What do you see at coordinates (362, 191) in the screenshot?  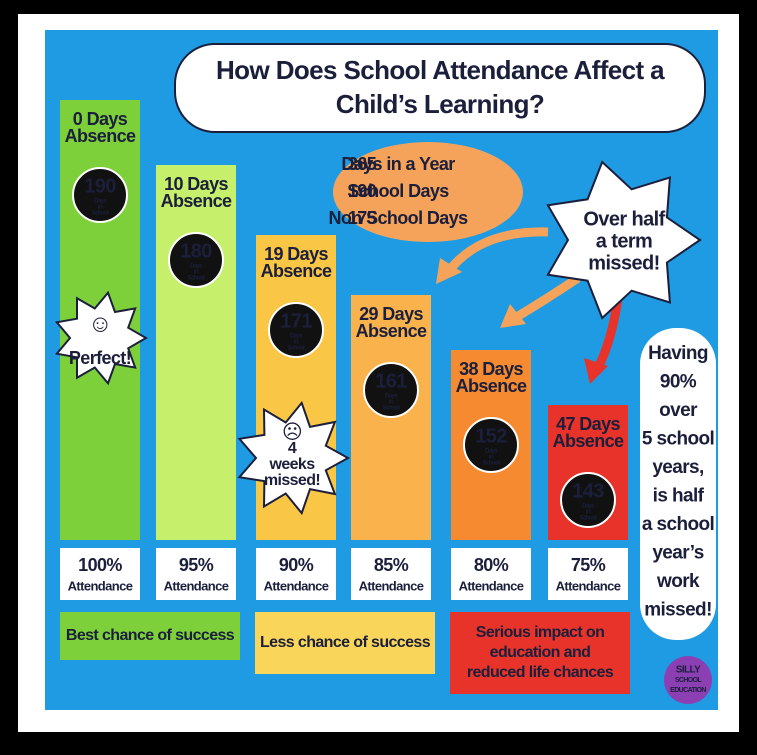 I see `fact-number: 190` at bounding box center [362, 191].